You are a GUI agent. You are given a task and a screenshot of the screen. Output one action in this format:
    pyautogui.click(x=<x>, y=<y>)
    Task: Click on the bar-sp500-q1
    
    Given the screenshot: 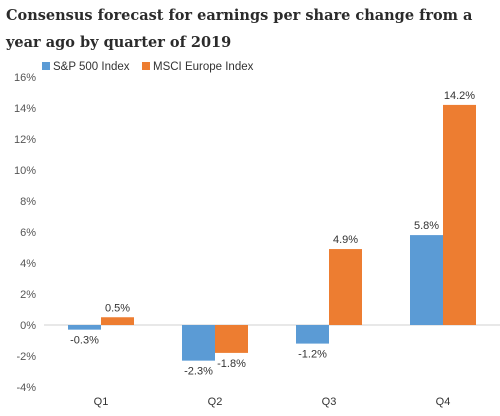 What is the action you would take?
    pyautogui.click(x=84, y=327)
    